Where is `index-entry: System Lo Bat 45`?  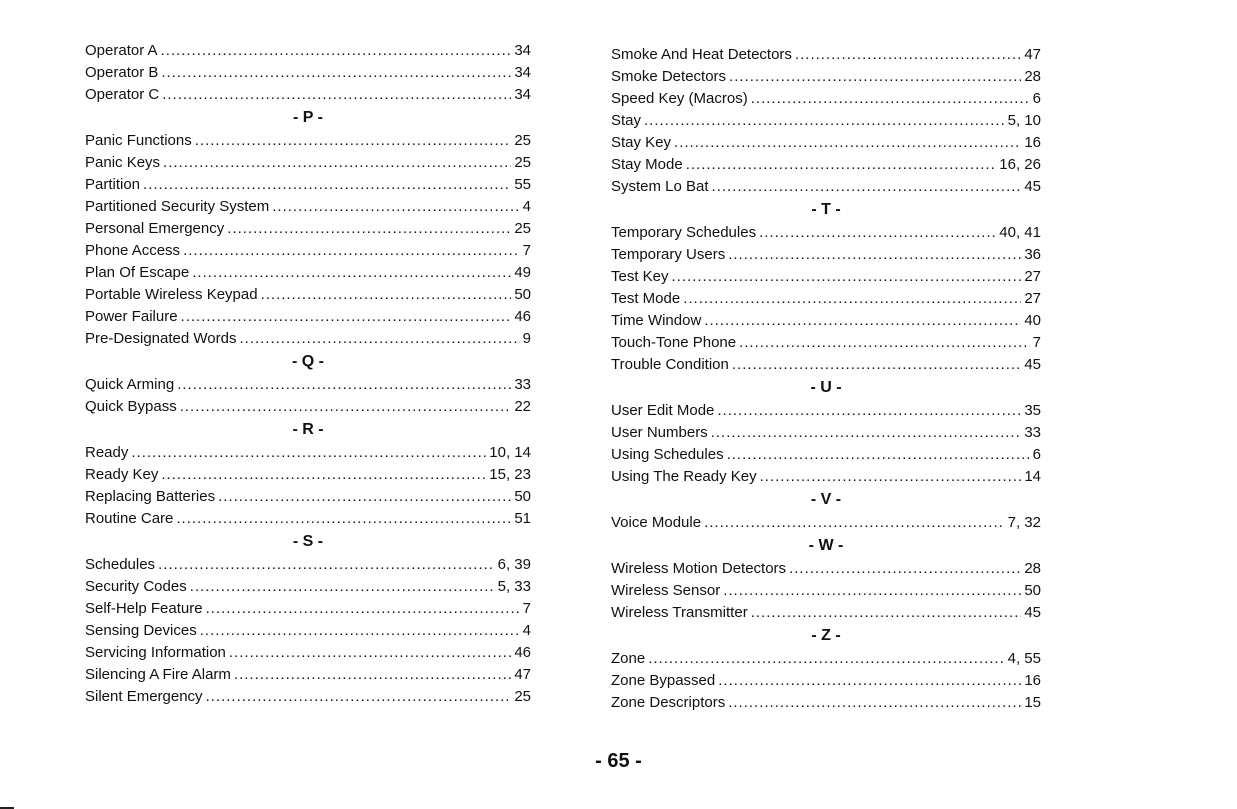 index-entry: System Lo Bat 45 is located at coordinates (826, 187).